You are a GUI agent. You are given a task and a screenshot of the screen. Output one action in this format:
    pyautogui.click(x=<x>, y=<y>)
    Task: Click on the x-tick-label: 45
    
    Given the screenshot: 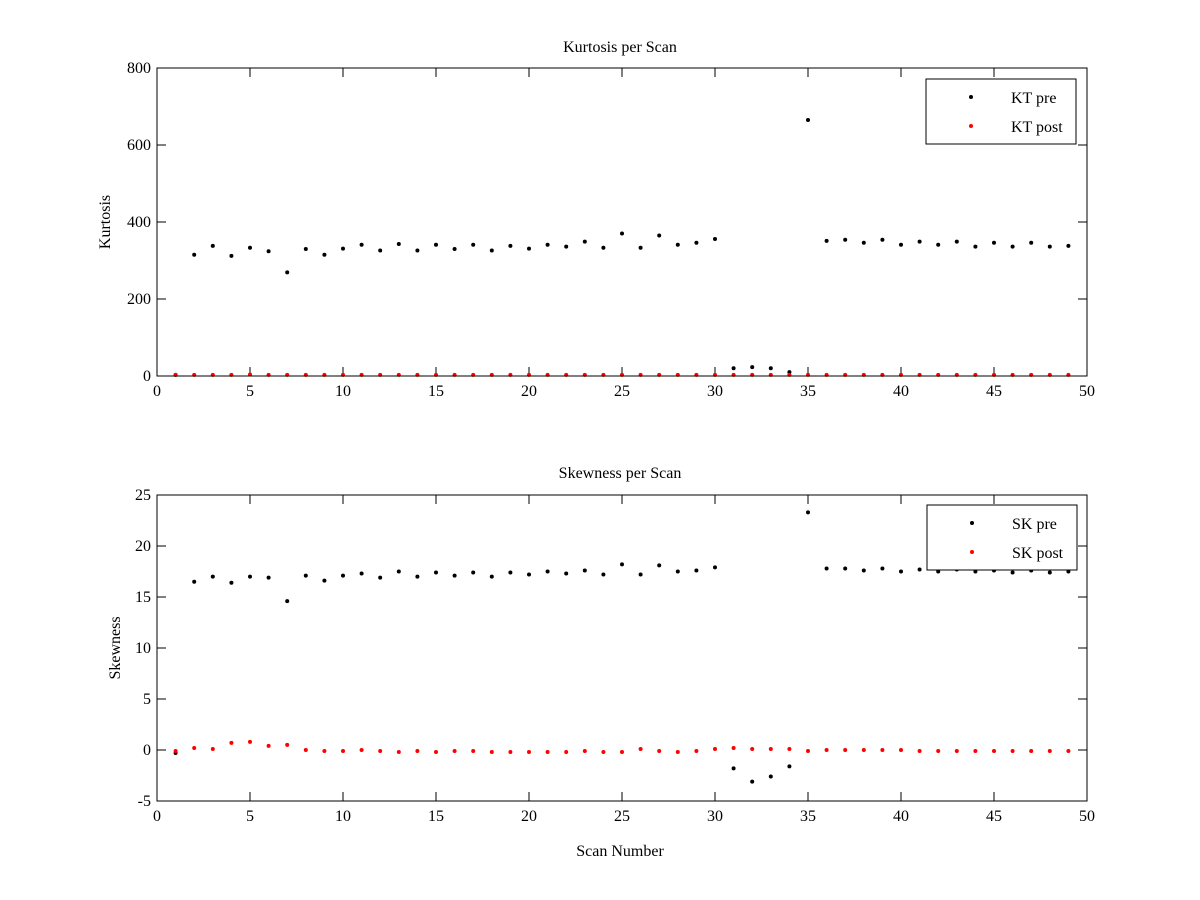 What is the action you would take?
    pyautogui.click(x=994, y=391)
    